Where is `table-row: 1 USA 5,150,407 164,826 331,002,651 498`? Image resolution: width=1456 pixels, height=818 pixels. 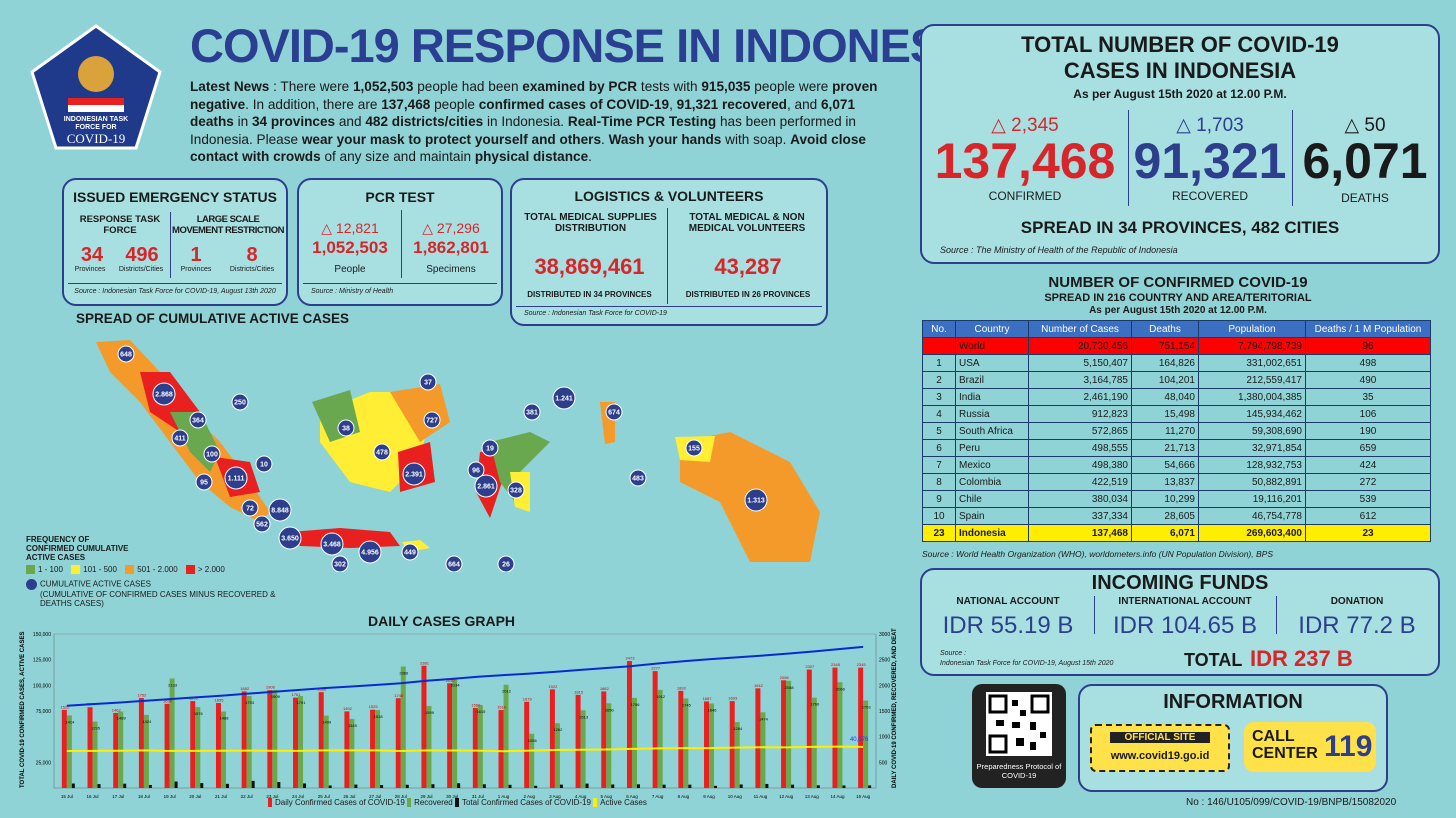
table-row: 1 USA 5,150,407 164,826 331,002,651 498 is located at coordinates (1176, 363).